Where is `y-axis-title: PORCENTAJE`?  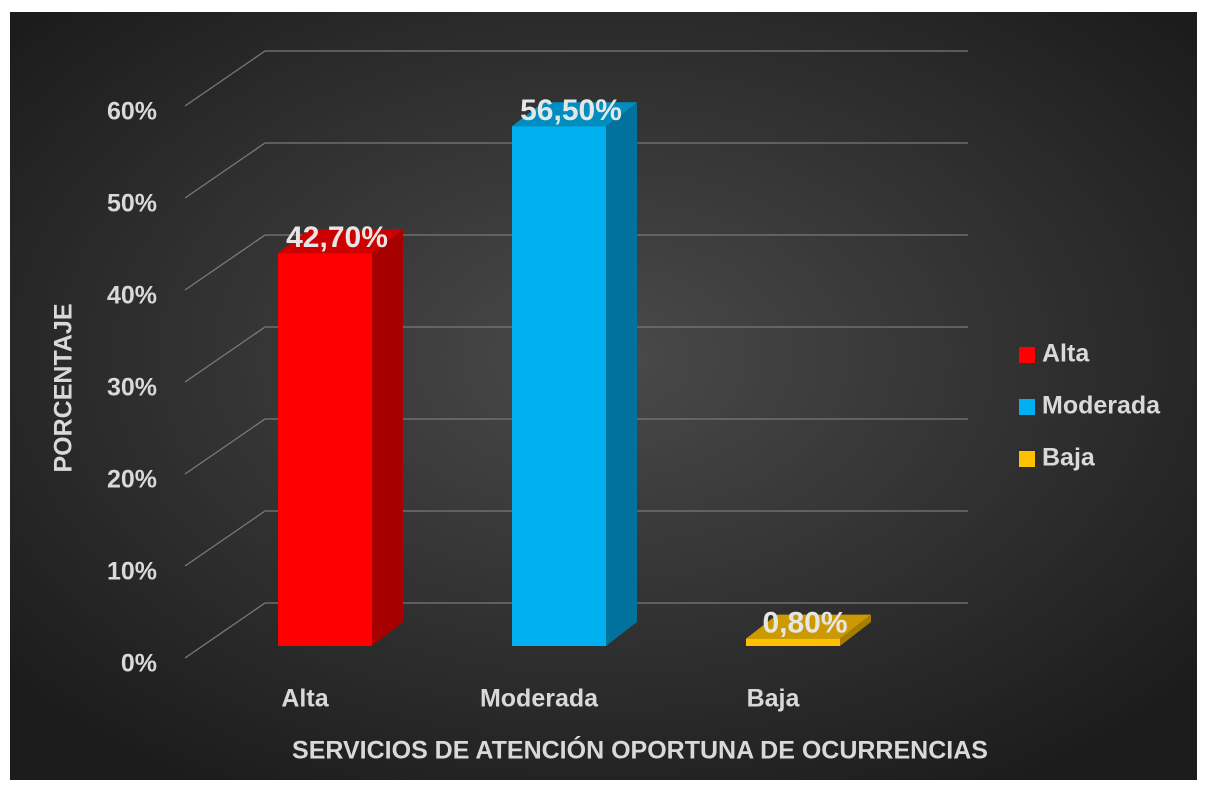
y-axis-title: PORCENTAJE is located at coordinates (64, 387).